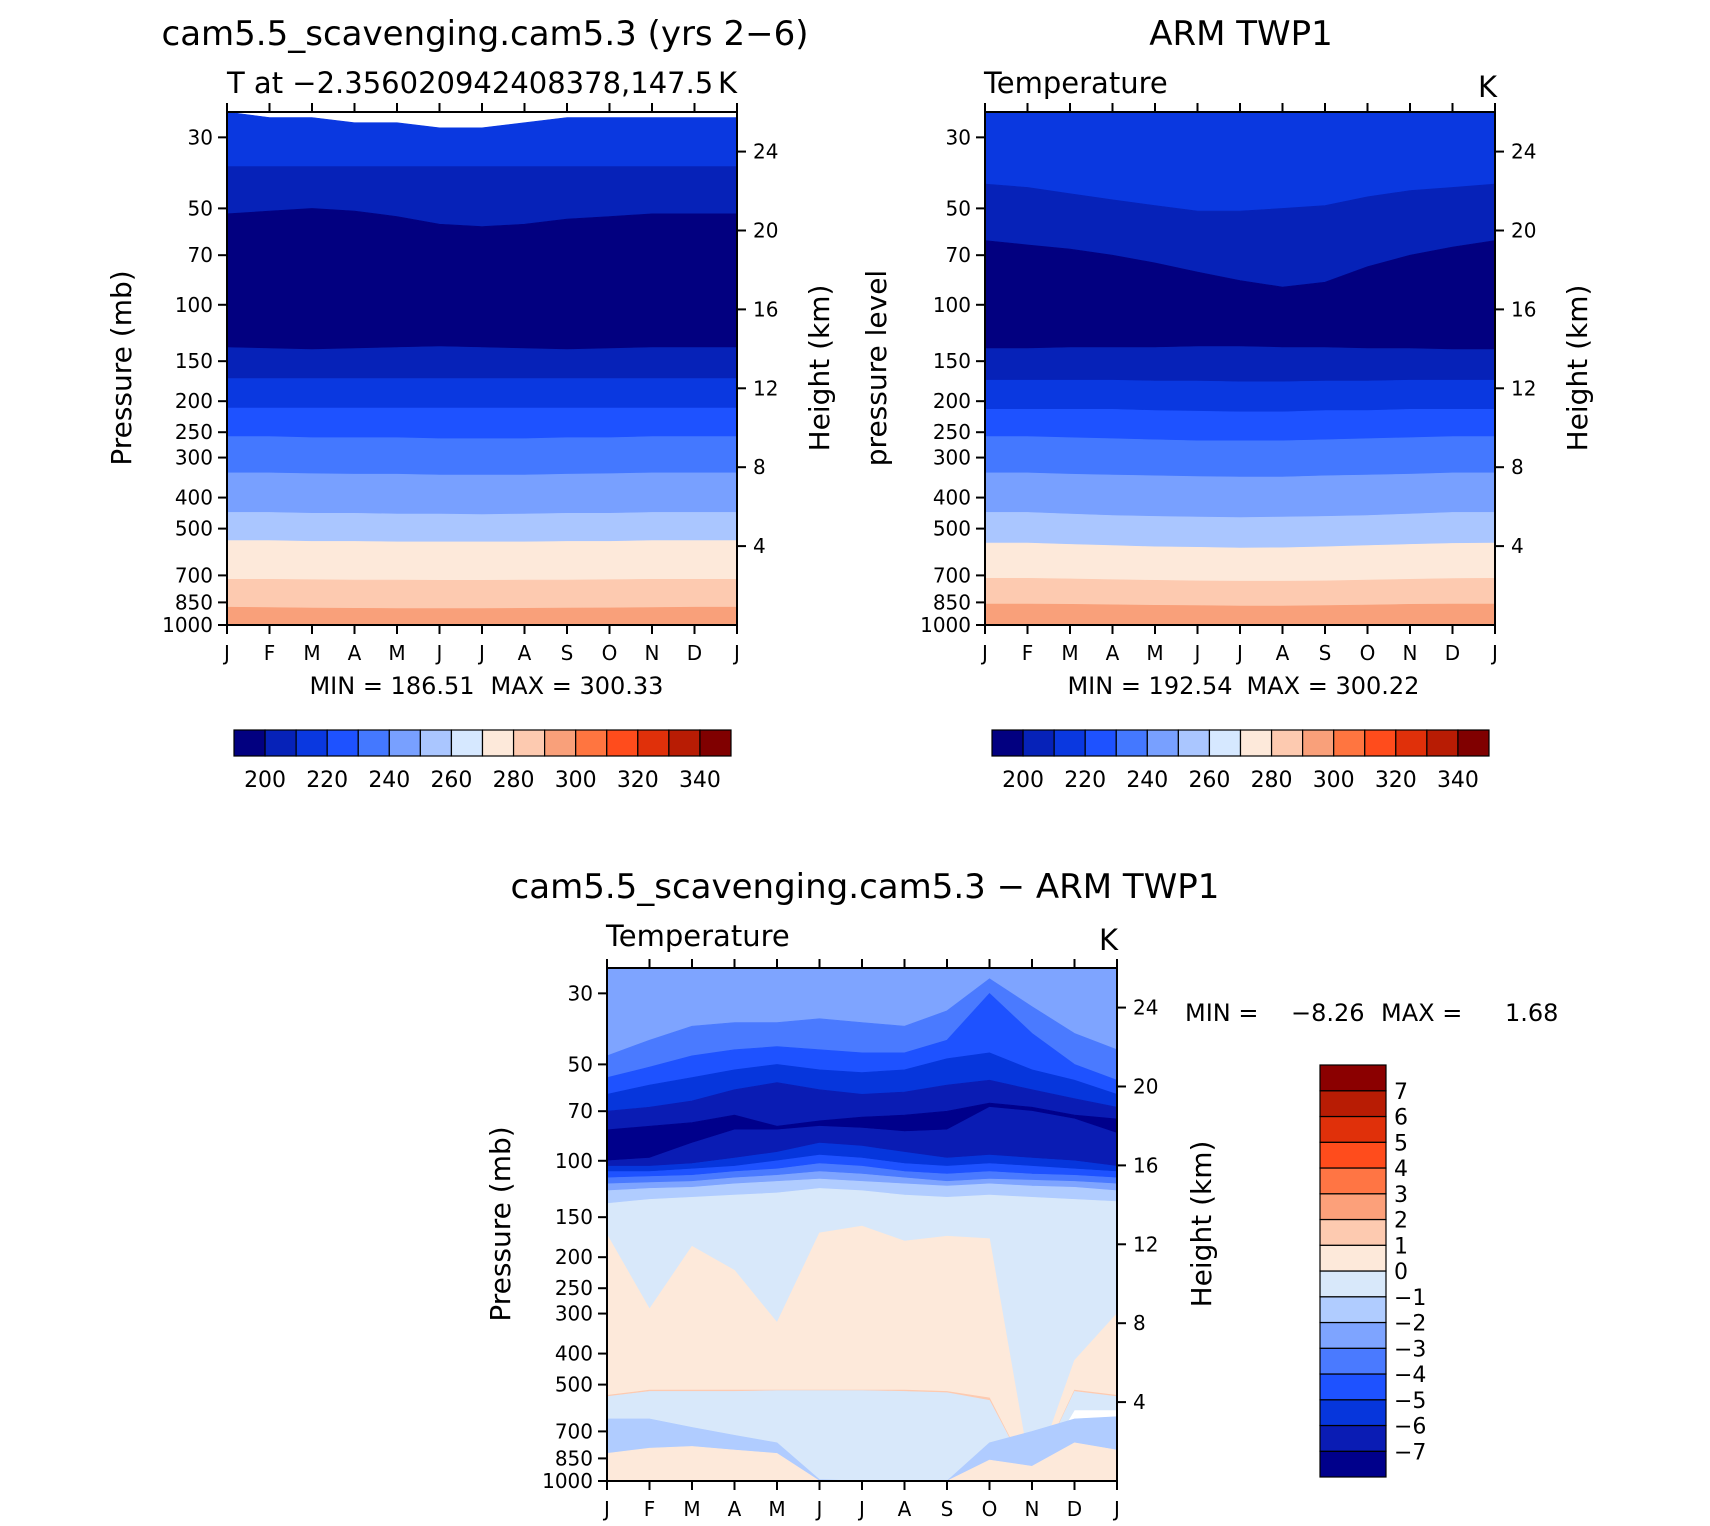 This screenshot has width=1710, height=1526. Describe the element at coordinates (1032, 1509) in the screenshot. I see `x-tick-label: N` at that location.